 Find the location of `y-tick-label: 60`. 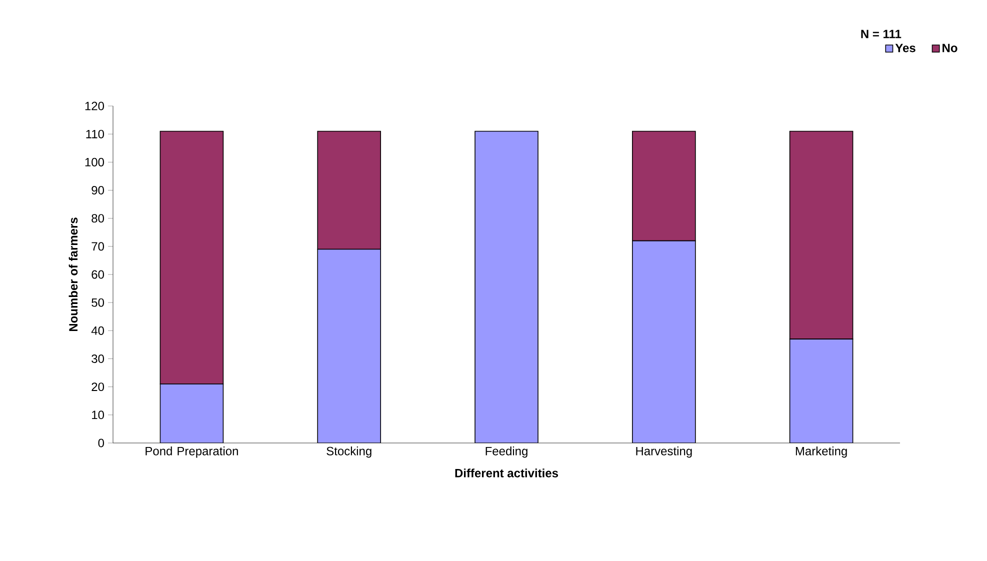

y-tick-label: 60 is located at coordinates (98, 274).